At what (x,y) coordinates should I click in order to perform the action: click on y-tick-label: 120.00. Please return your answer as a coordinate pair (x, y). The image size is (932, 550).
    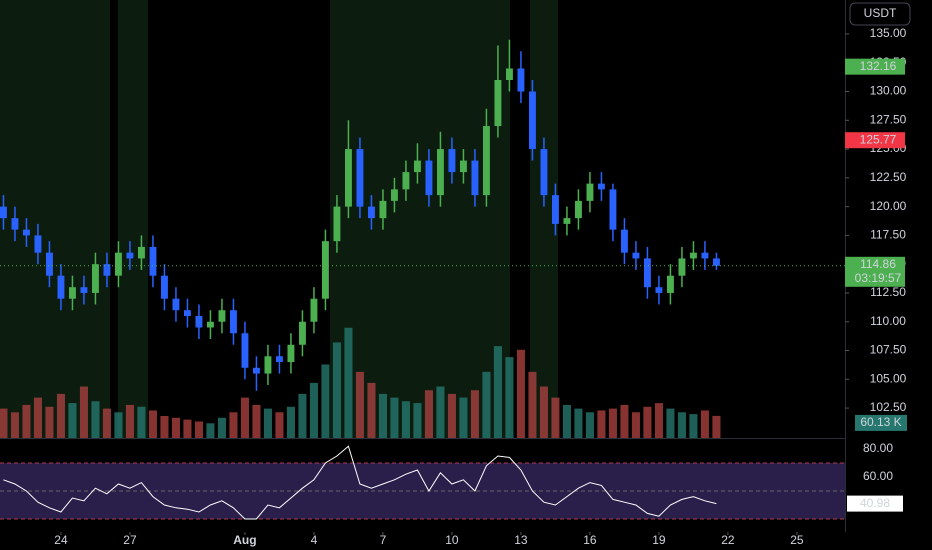
    Looking at the image, I should click on (888, 206).